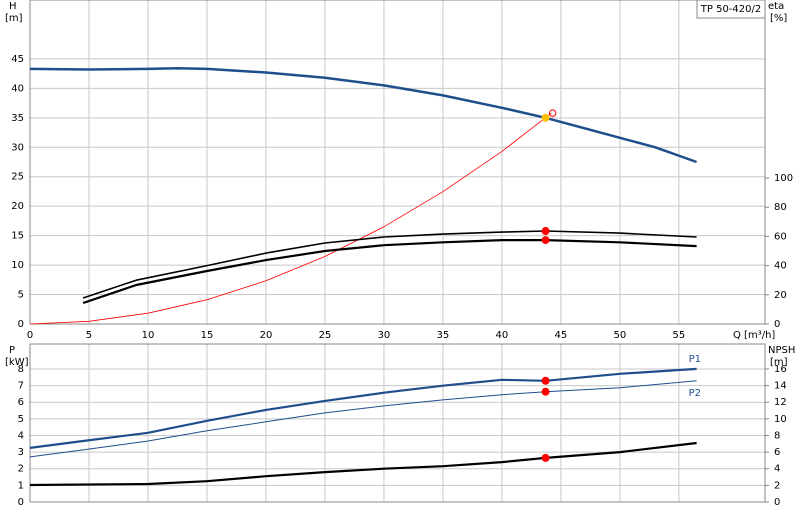 The image size is (800, 520). Describe the element at coordinates (679, 335) in the screenshot. I see `x-tick-label: 55` at that location.